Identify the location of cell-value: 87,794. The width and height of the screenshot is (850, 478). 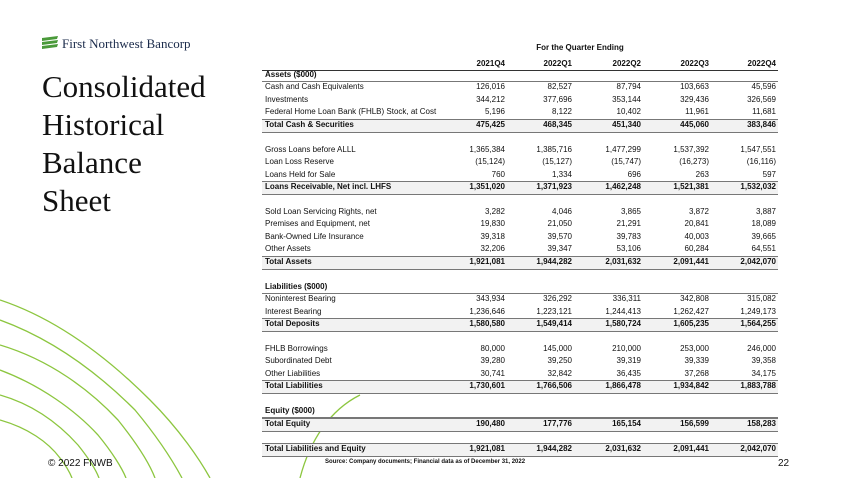
(628, 87).